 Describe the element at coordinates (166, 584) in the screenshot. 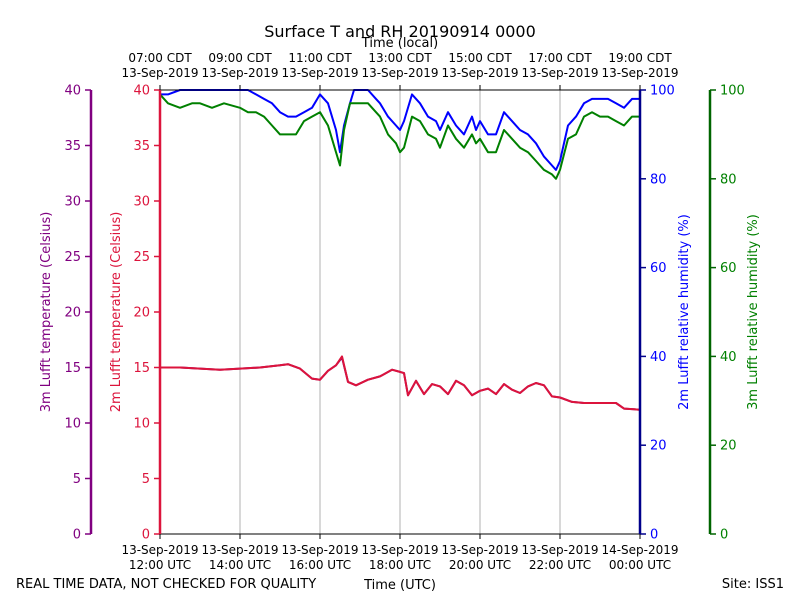

I see `quality-note: REAL TIME DATA, NOT CHECKED FOR QUALITY` at that location.